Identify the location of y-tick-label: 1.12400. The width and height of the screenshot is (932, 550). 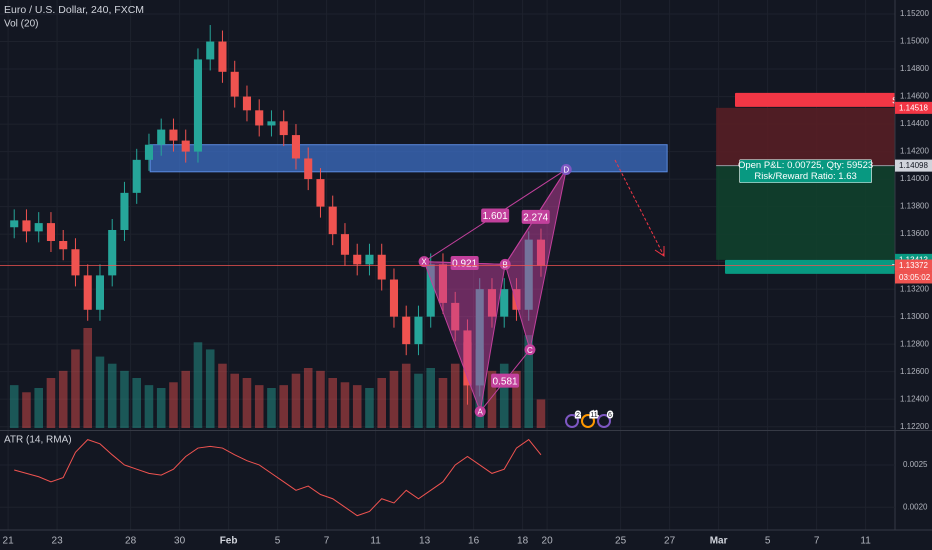
(914, 398).